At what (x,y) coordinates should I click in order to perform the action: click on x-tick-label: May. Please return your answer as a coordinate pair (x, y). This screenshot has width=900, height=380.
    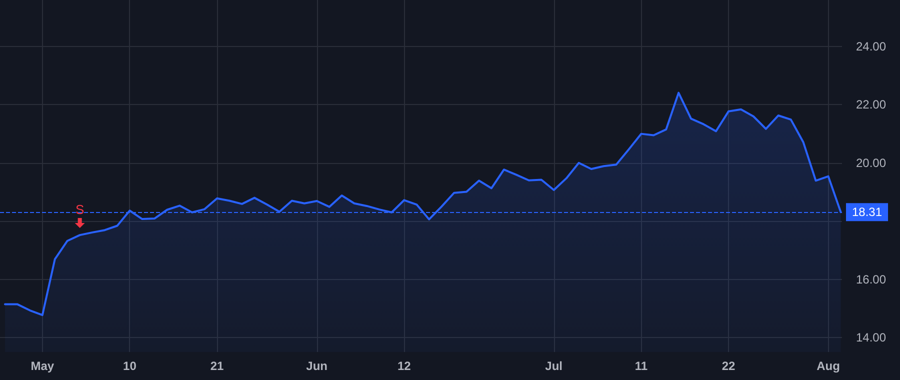
    Looking at the image, I should click on (42, 366).